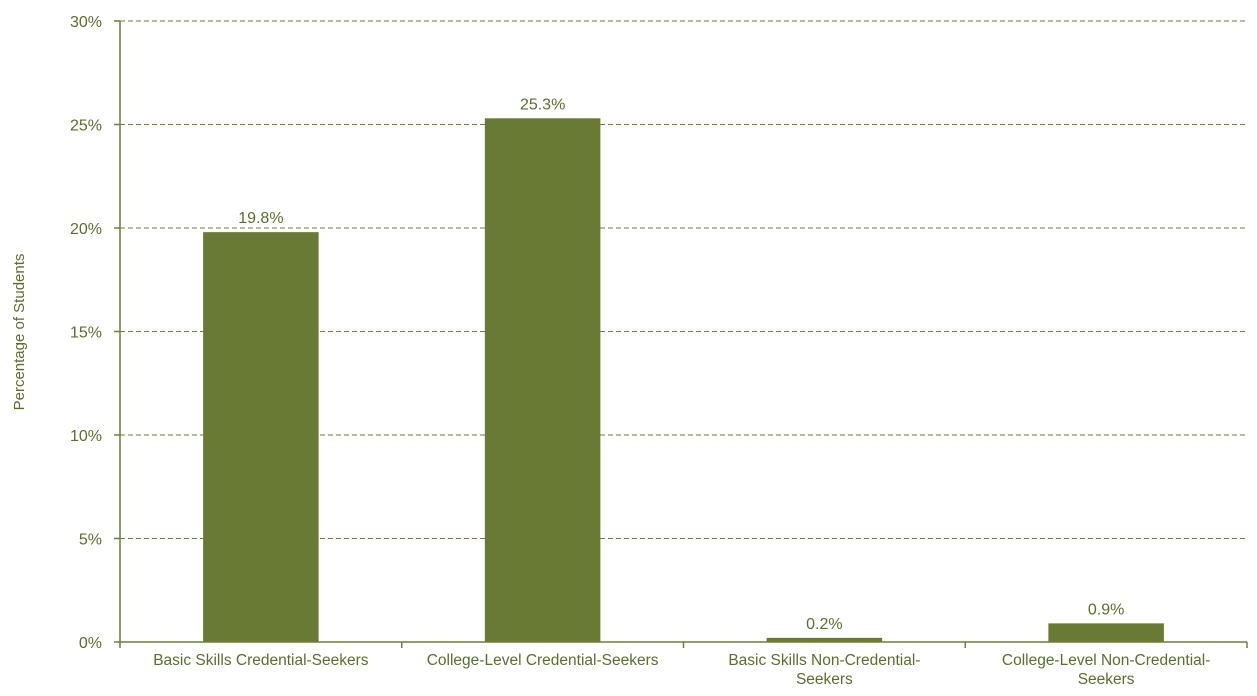 The width and height of the screenshot is (1257, 696). I want to click on data-label: 0.2%, so click(824, 624).